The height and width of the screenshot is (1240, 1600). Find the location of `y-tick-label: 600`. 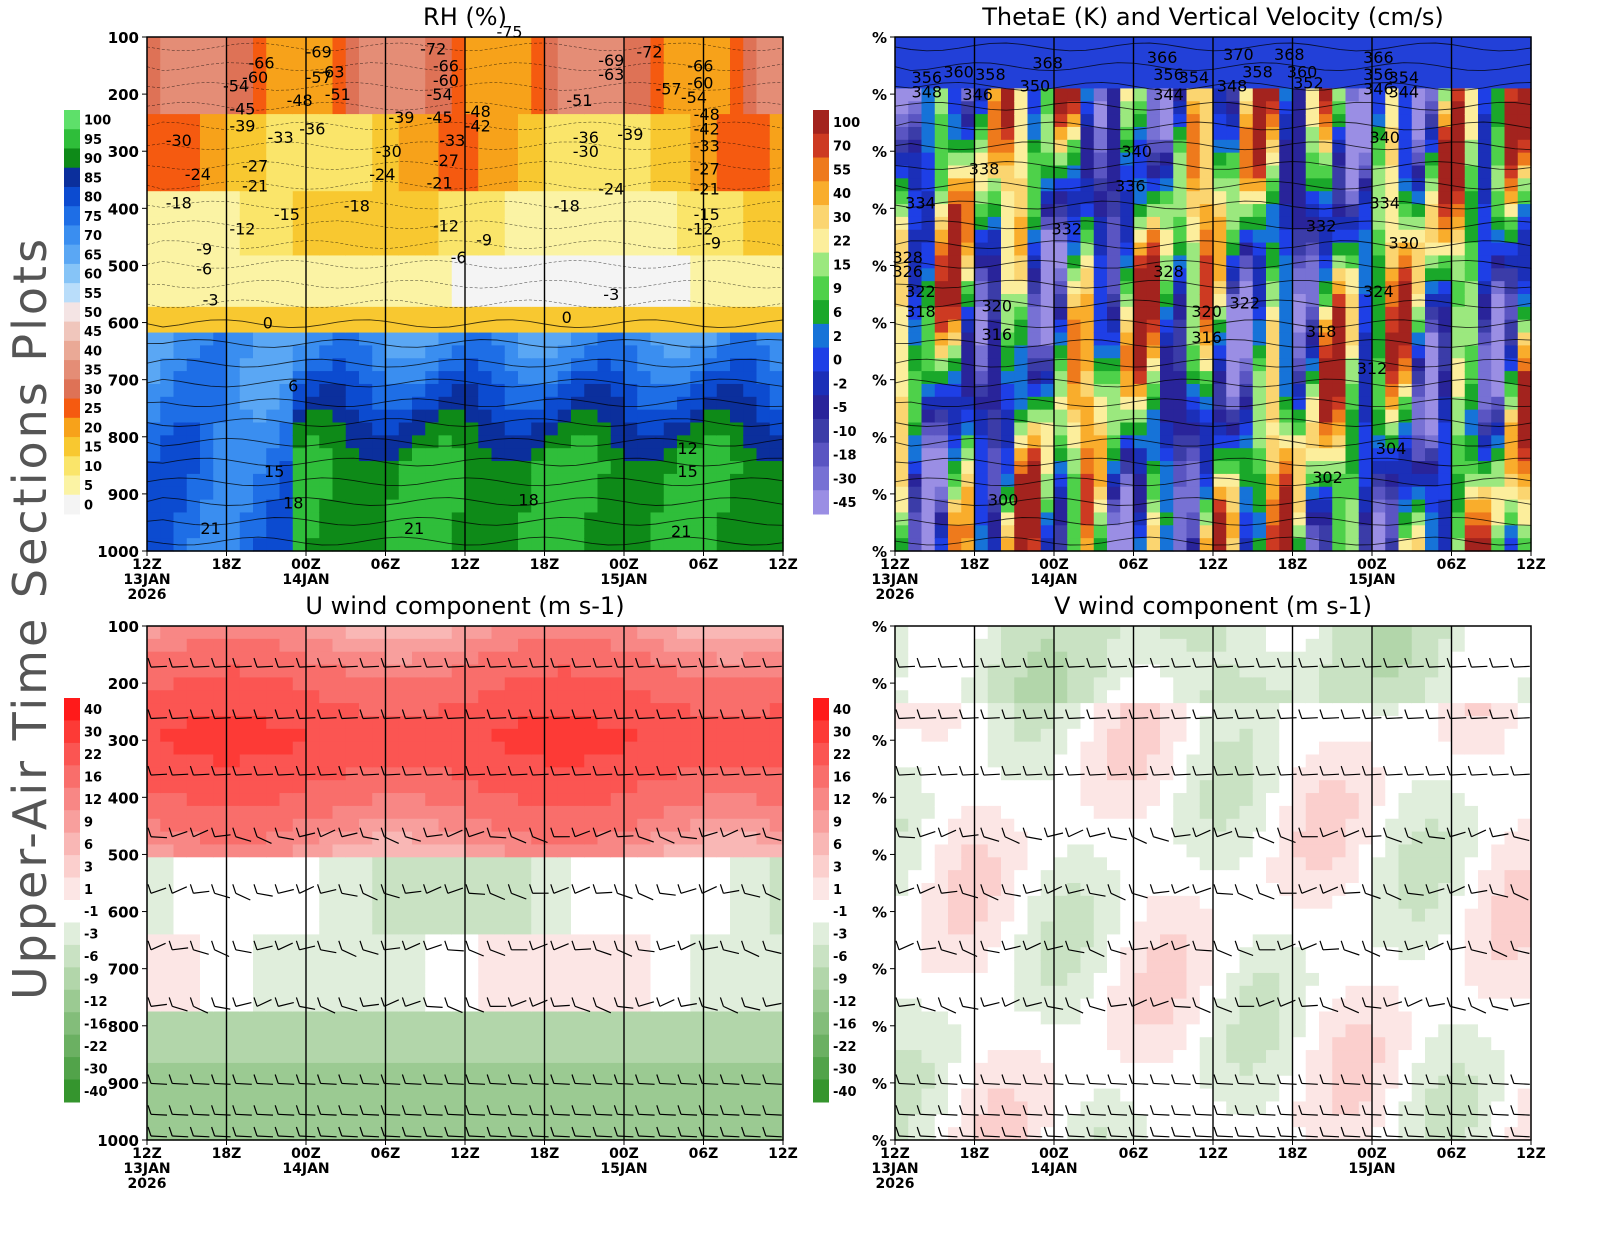

y-tick-label: 600 is located at coordinates (123, 324).